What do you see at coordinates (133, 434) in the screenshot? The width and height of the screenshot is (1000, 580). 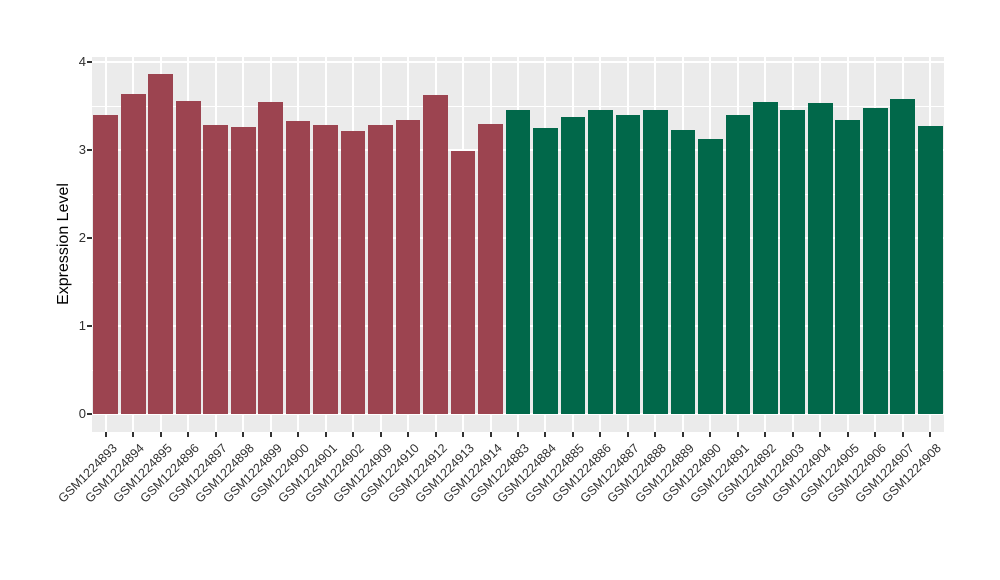 I see `x-tick-mark-GSM1224894` at bounding box center [133, 434].